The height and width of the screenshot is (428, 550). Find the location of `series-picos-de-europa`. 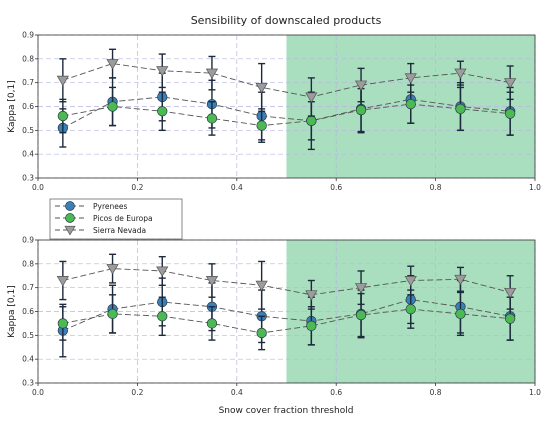

series-picos-de-europa is located at coordinates (286, 320).